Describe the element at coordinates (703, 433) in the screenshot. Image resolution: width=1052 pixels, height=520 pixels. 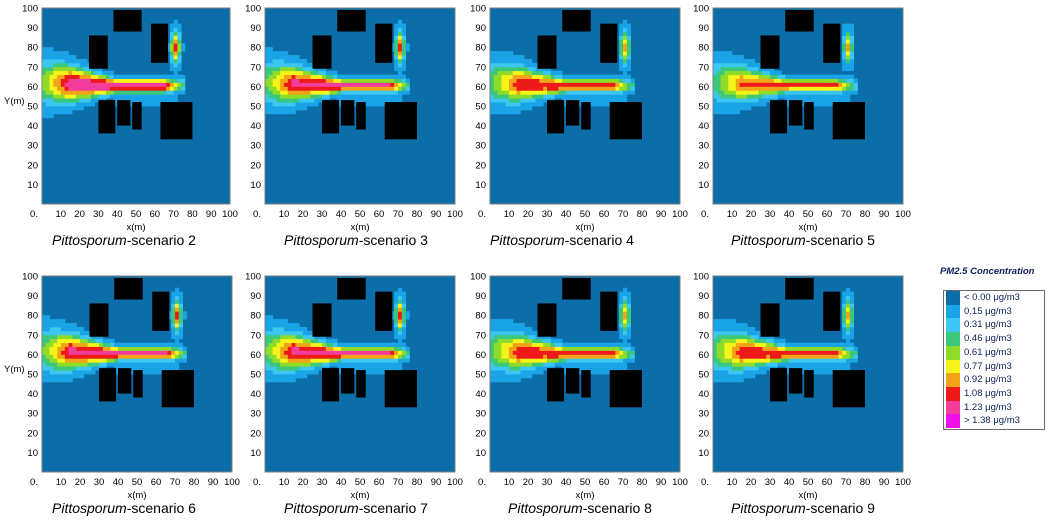
I see `y-tick-label: 20` at that location.